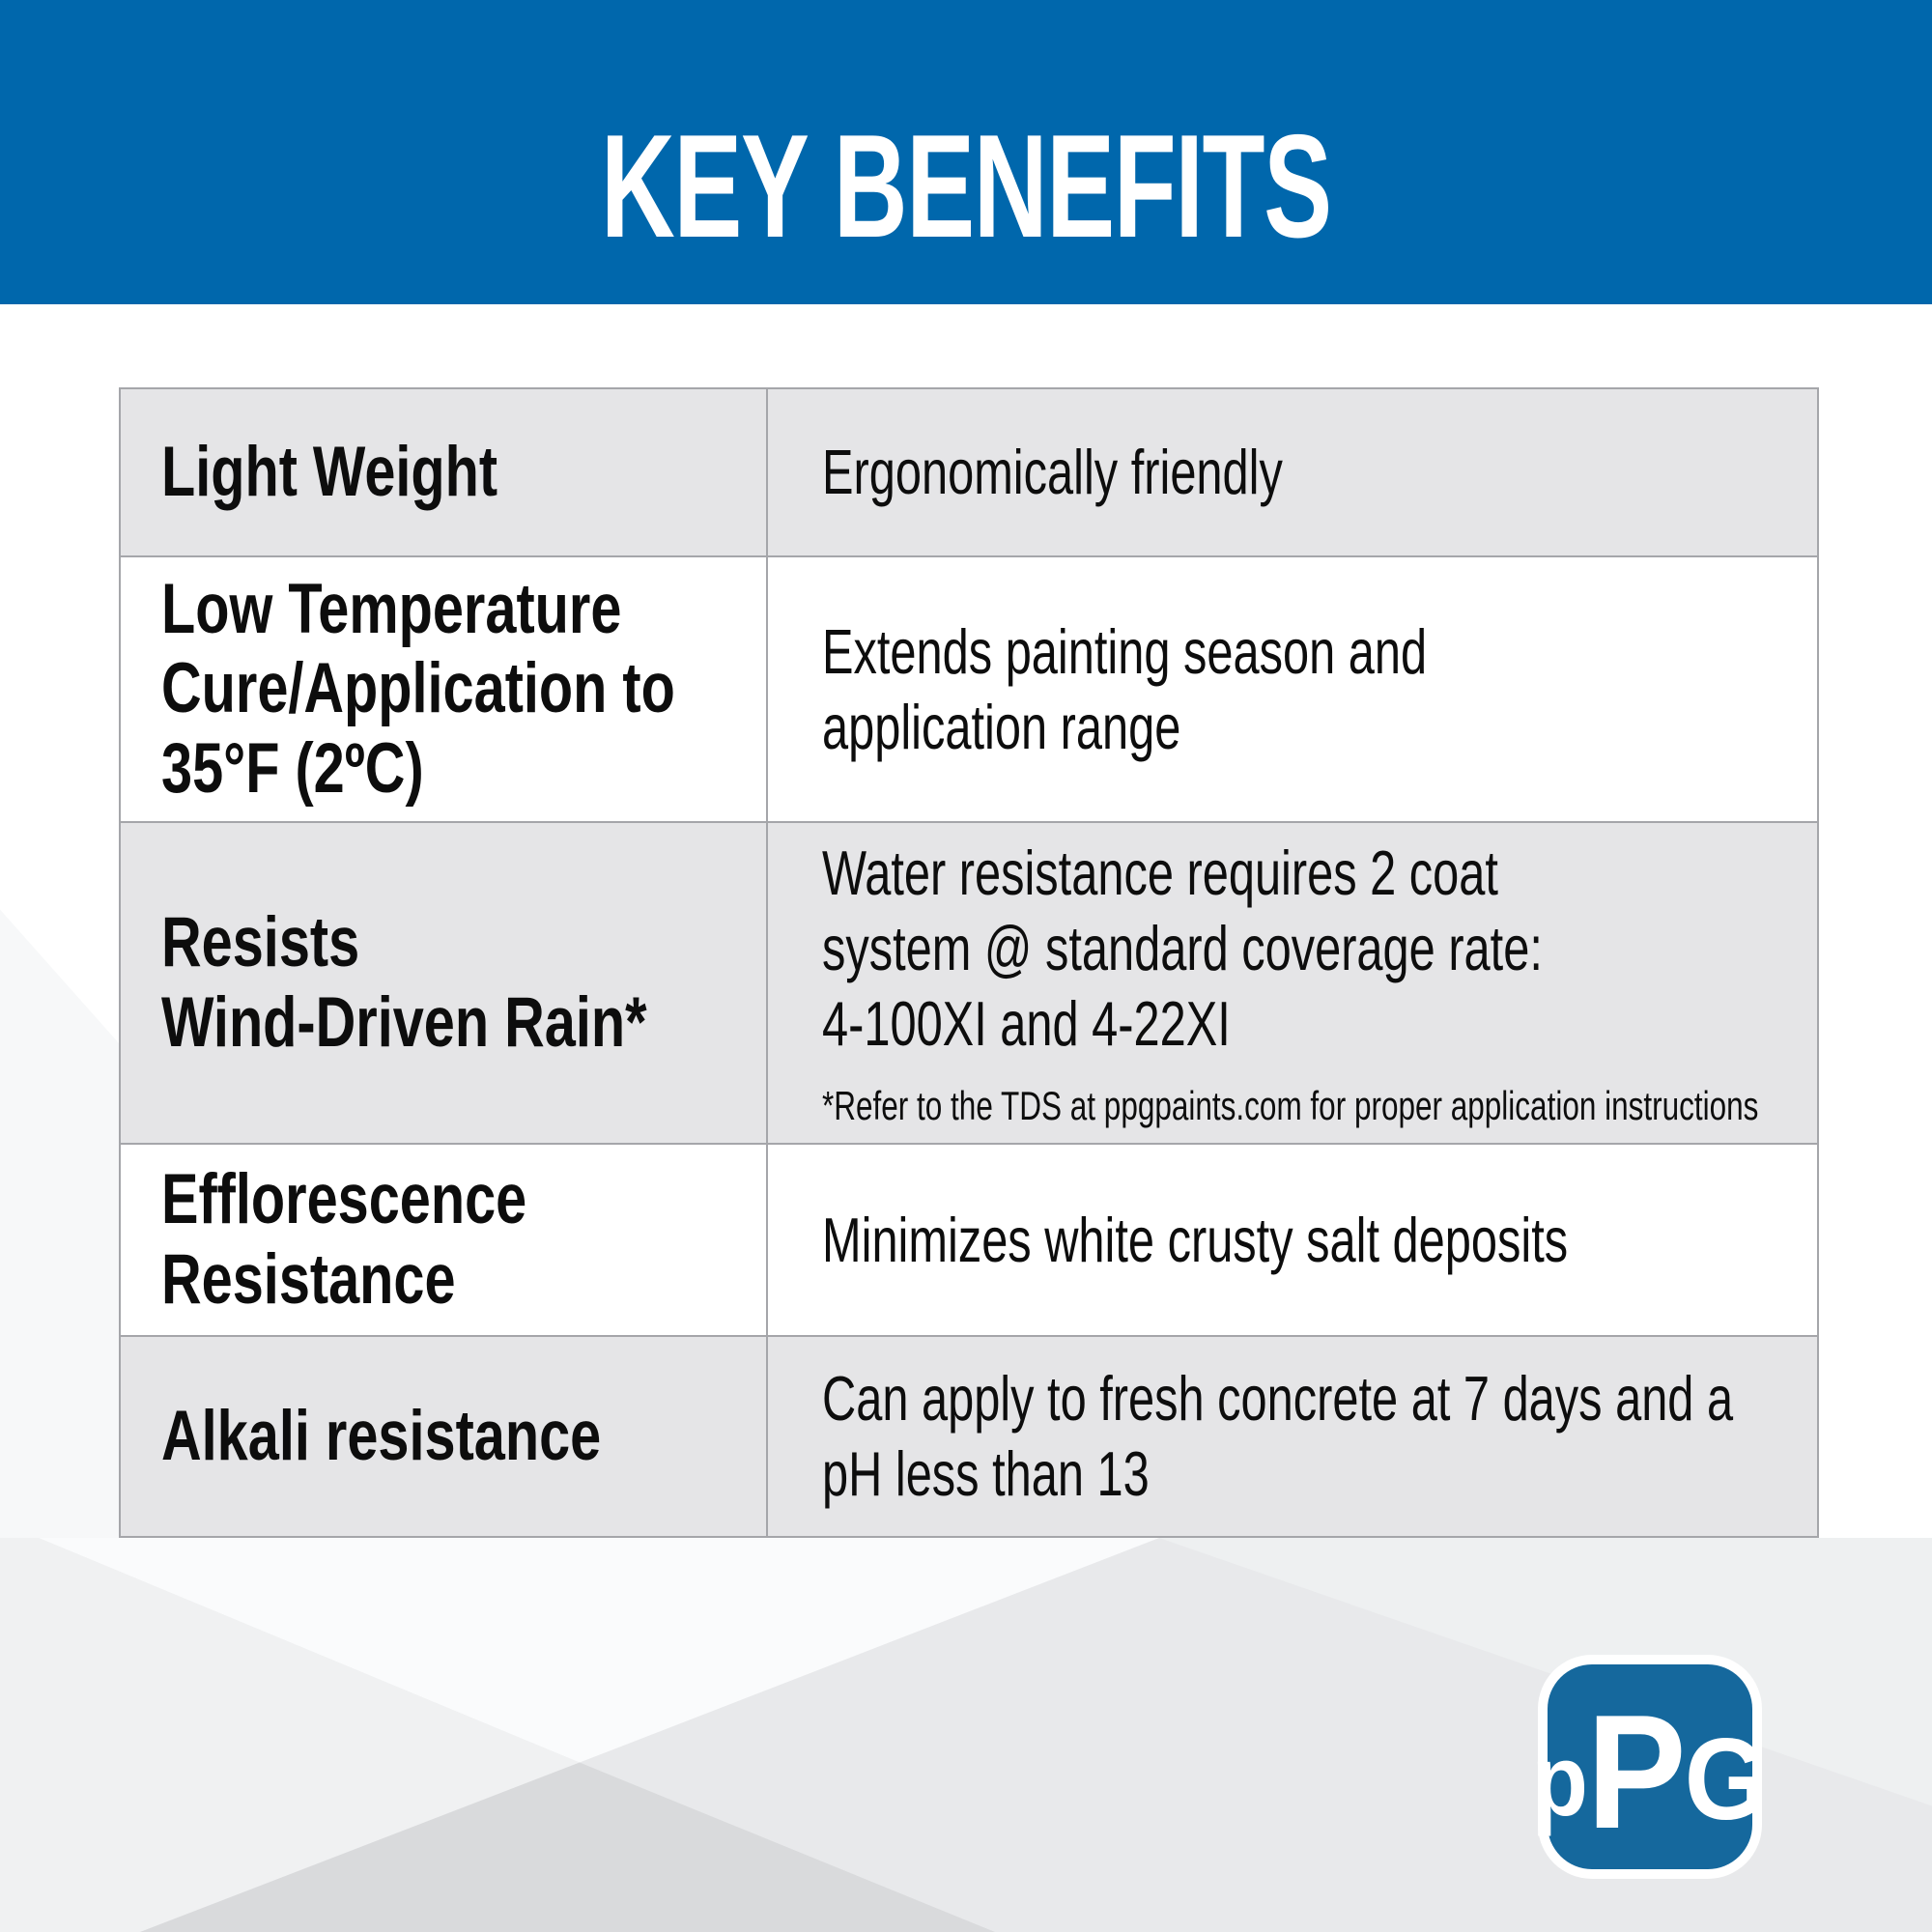 Image resolution: width=1932 pixels, height=1932 pixels. What do you see at coordinates (966, 186) in the screenshot?
I see `page-title: KEY BENEFITS` at bounding box center [966, 186].